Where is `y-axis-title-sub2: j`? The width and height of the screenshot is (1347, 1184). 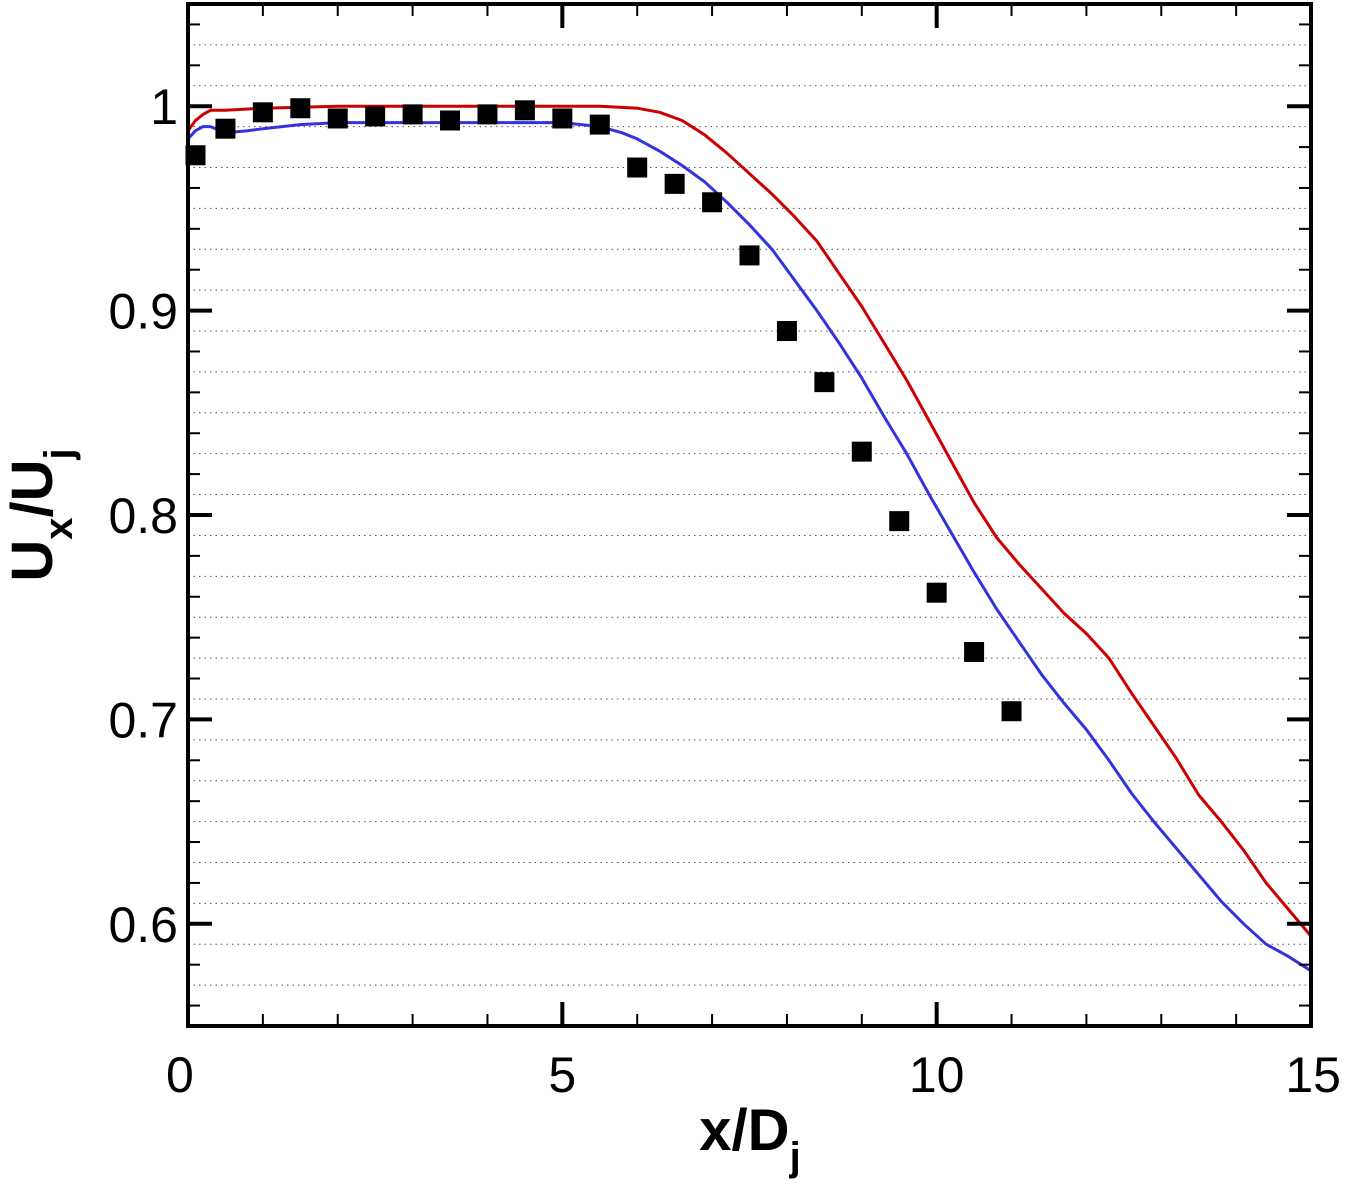
y-axis-title-sub2: j is located at coordinates (59, 454).